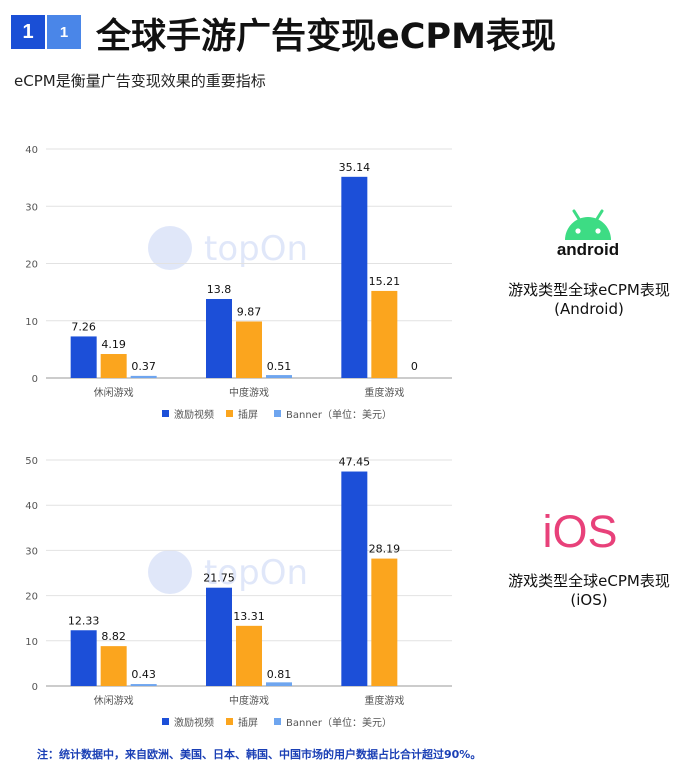 The width and height of the screenshot is (692, 772). I want to click on android-caption-platform: (Android), so click(589, 309).